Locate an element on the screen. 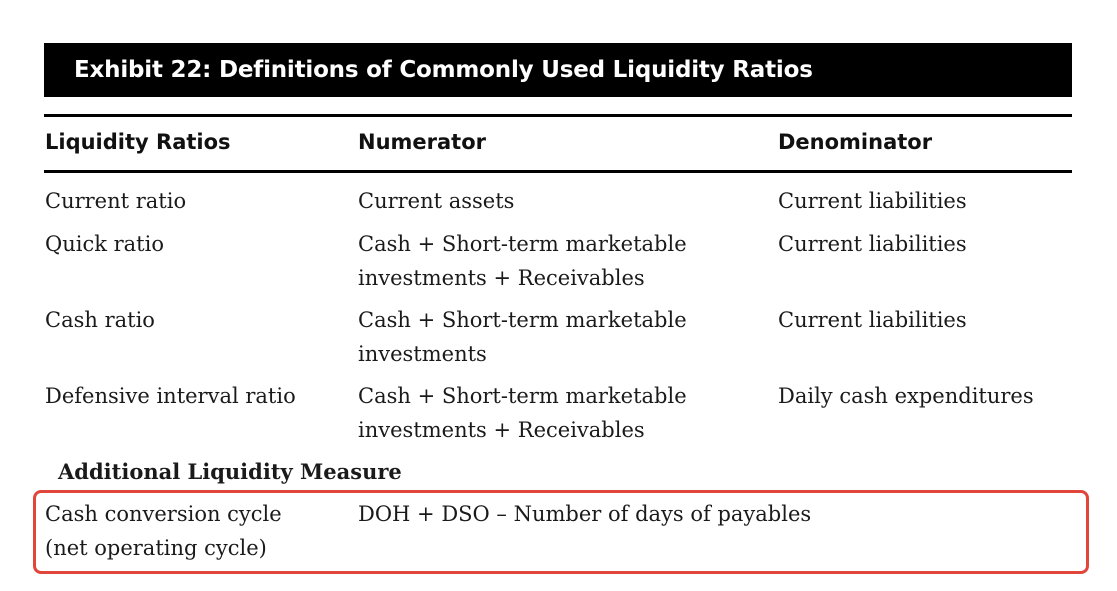  row-defensive-interval-denominator: Daily cash expenditures is located at coordinates (906, 396).